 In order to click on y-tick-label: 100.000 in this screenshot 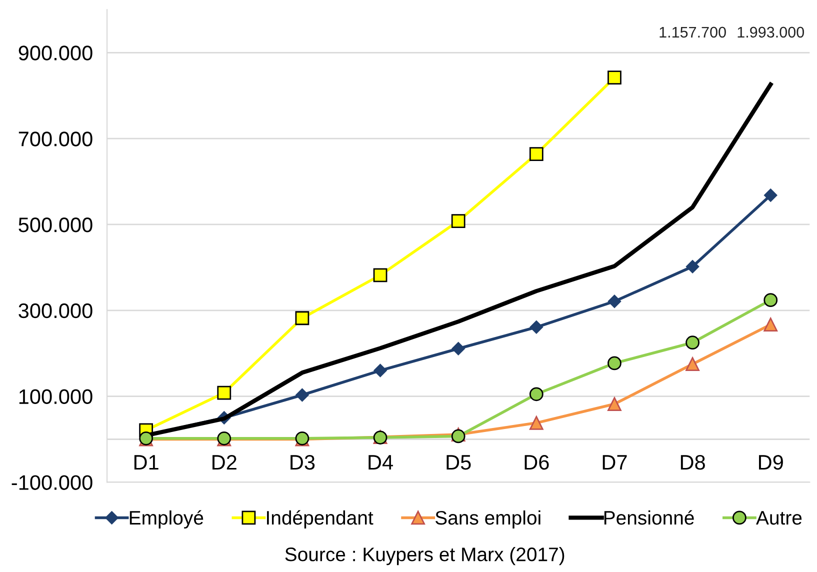, I will do `click(55, 396)`.